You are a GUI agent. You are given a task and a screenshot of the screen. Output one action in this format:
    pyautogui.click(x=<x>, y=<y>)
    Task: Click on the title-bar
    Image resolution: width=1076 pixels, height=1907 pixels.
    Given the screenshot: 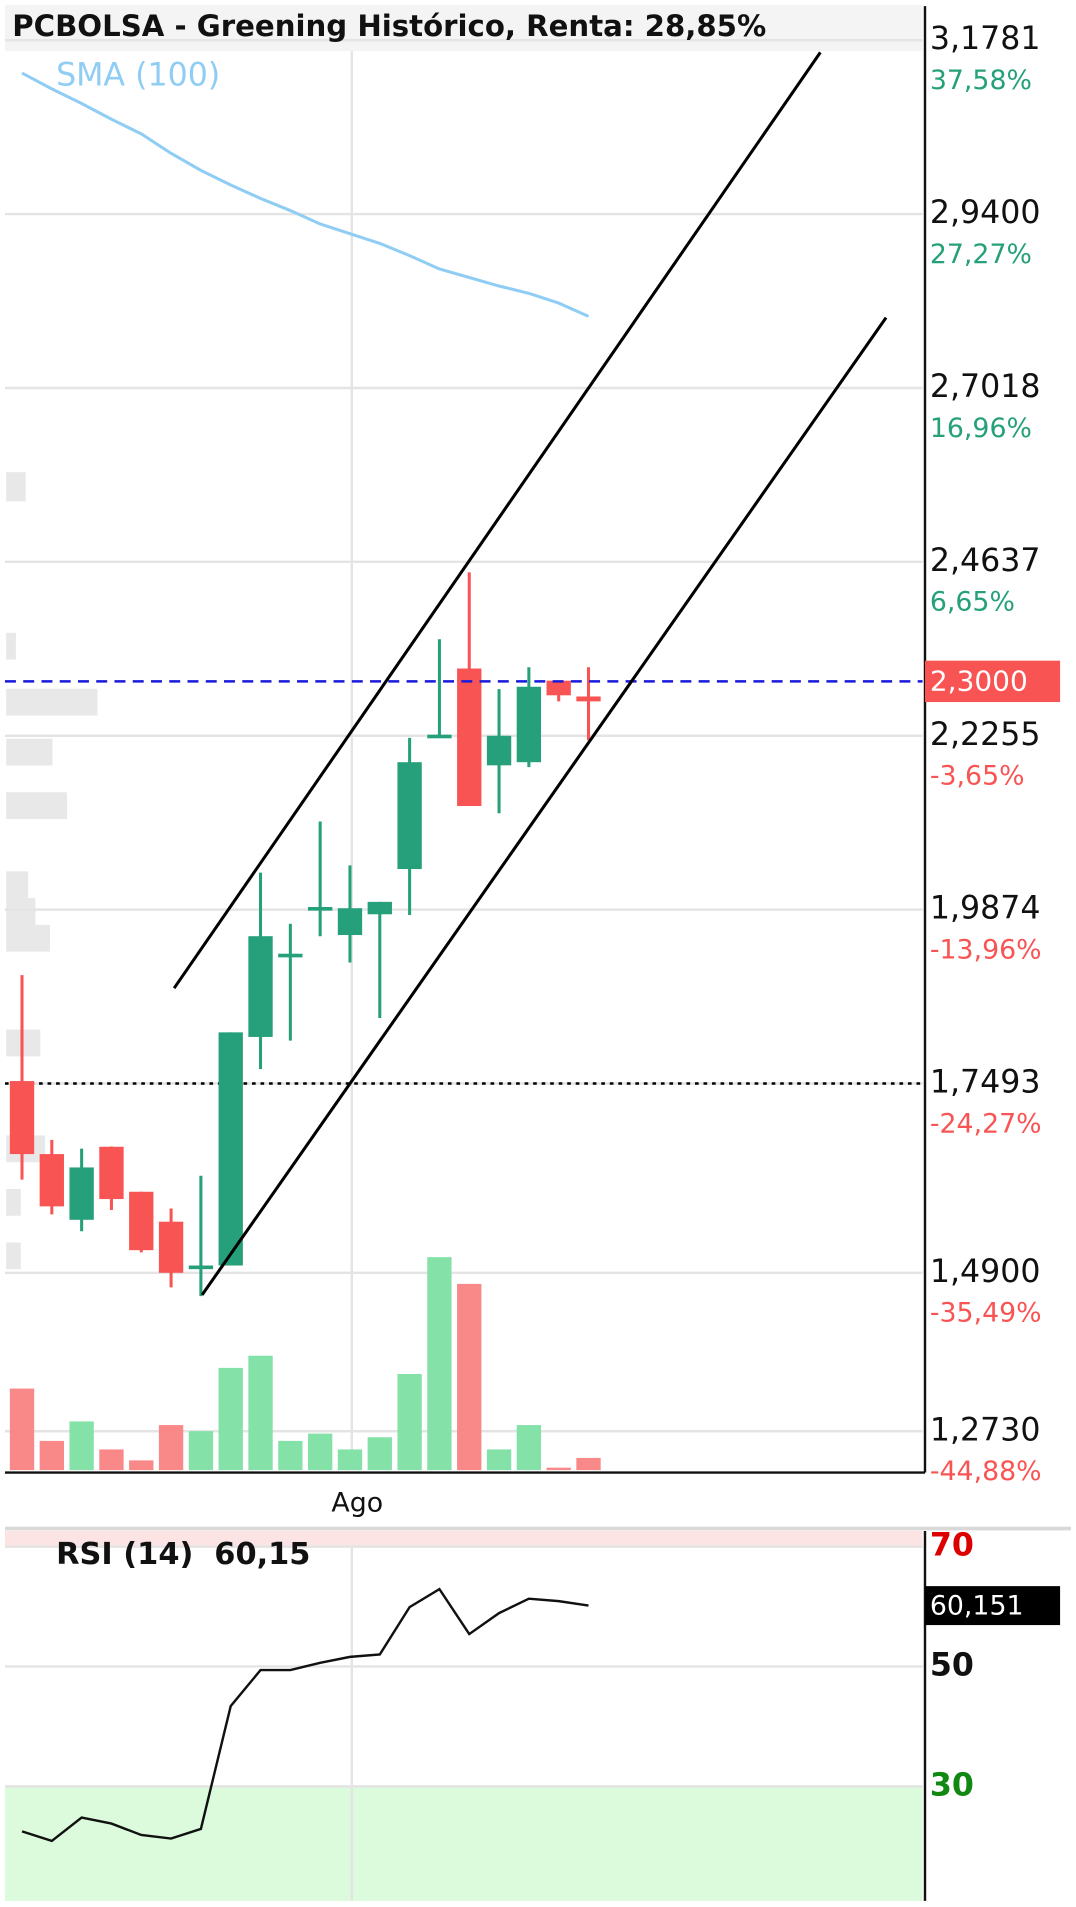 What is the action you would take?
    pyautogui.click(x=463, y=28)
    